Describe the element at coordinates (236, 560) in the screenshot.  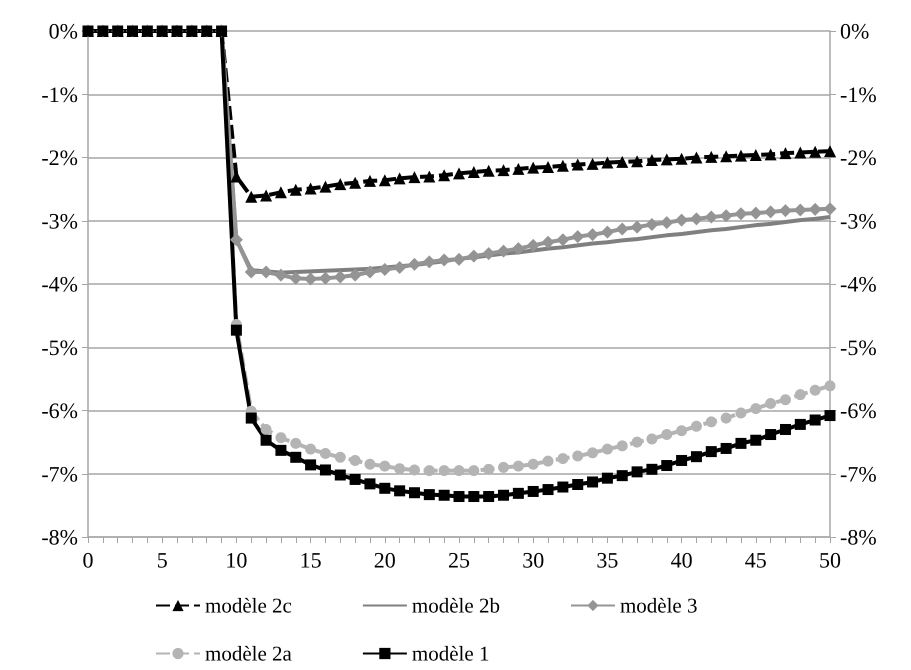
I see `x-tick-label: 10` at that location.